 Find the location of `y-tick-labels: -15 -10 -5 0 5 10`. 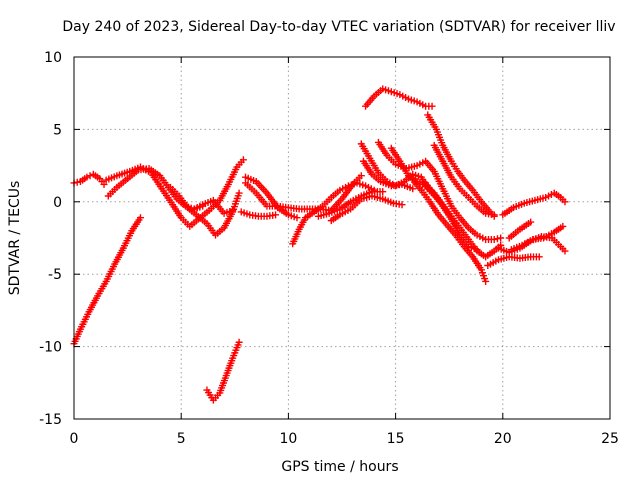

y-tick-labels: -15 -10 -5 0 5 10 is located at coordinates (50, 239).